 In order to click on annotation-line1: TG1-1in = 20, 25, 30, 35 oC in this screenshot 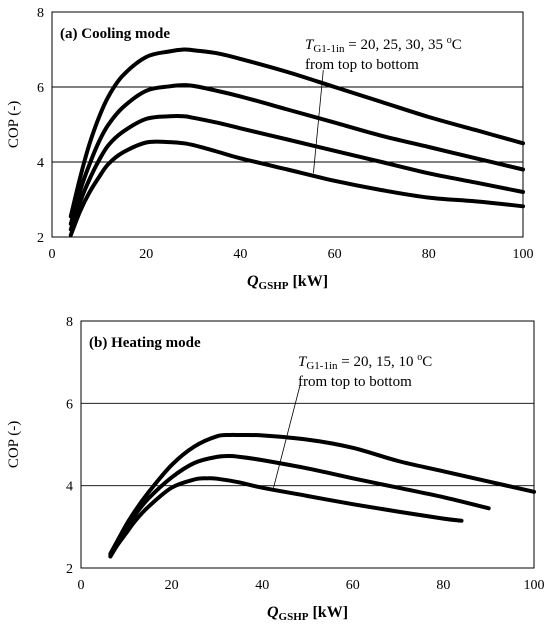, I will do `click(383, 45)`.